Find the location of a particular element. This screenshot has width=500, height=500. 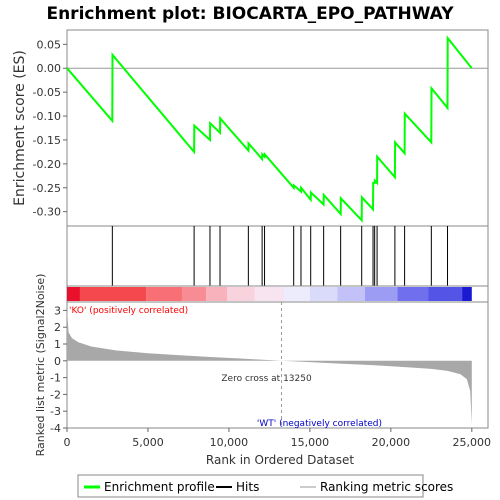

positive-correlation-label: 'KO' (positively correlated) is located at coordinates (128, 311).